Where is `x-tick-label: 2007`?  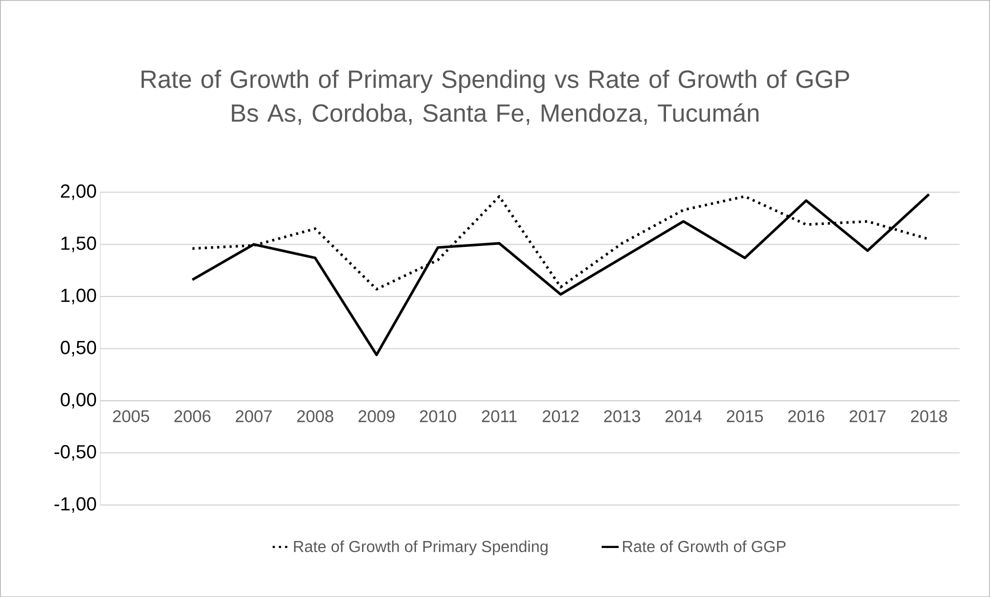 x-tick-label: 2007 is located at coordinates (254, 416).